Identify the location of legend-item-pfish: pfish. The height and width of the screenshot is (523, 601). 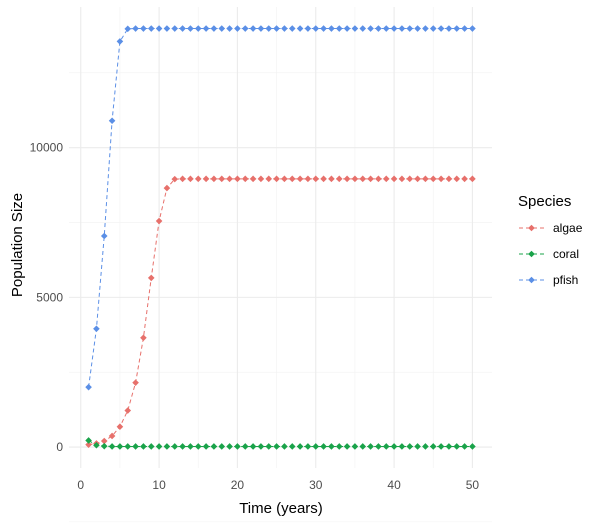
(548, 280).